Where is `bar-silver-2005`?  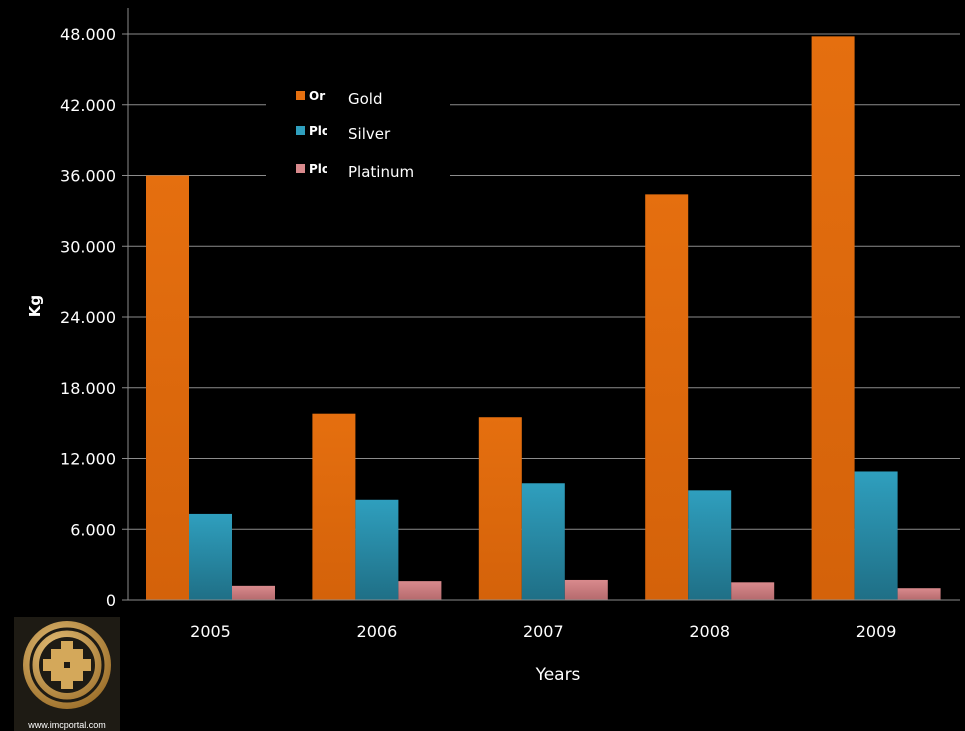 bar-silver-2005 is located at coordinates (210, 556).